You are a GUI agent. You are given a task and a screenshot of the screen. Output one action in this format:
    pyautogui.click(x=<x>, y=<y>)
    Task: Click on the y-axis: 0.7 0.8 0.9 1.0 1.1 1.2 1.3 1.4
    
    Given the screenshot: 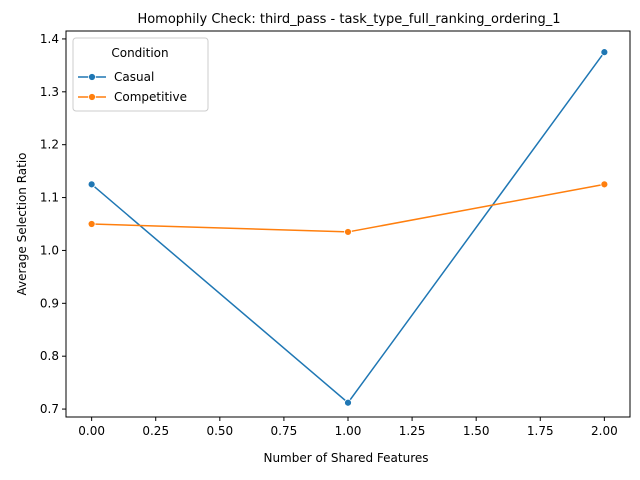 What is the action you would take?
    pyautogui.click(x=53, y=224)
    